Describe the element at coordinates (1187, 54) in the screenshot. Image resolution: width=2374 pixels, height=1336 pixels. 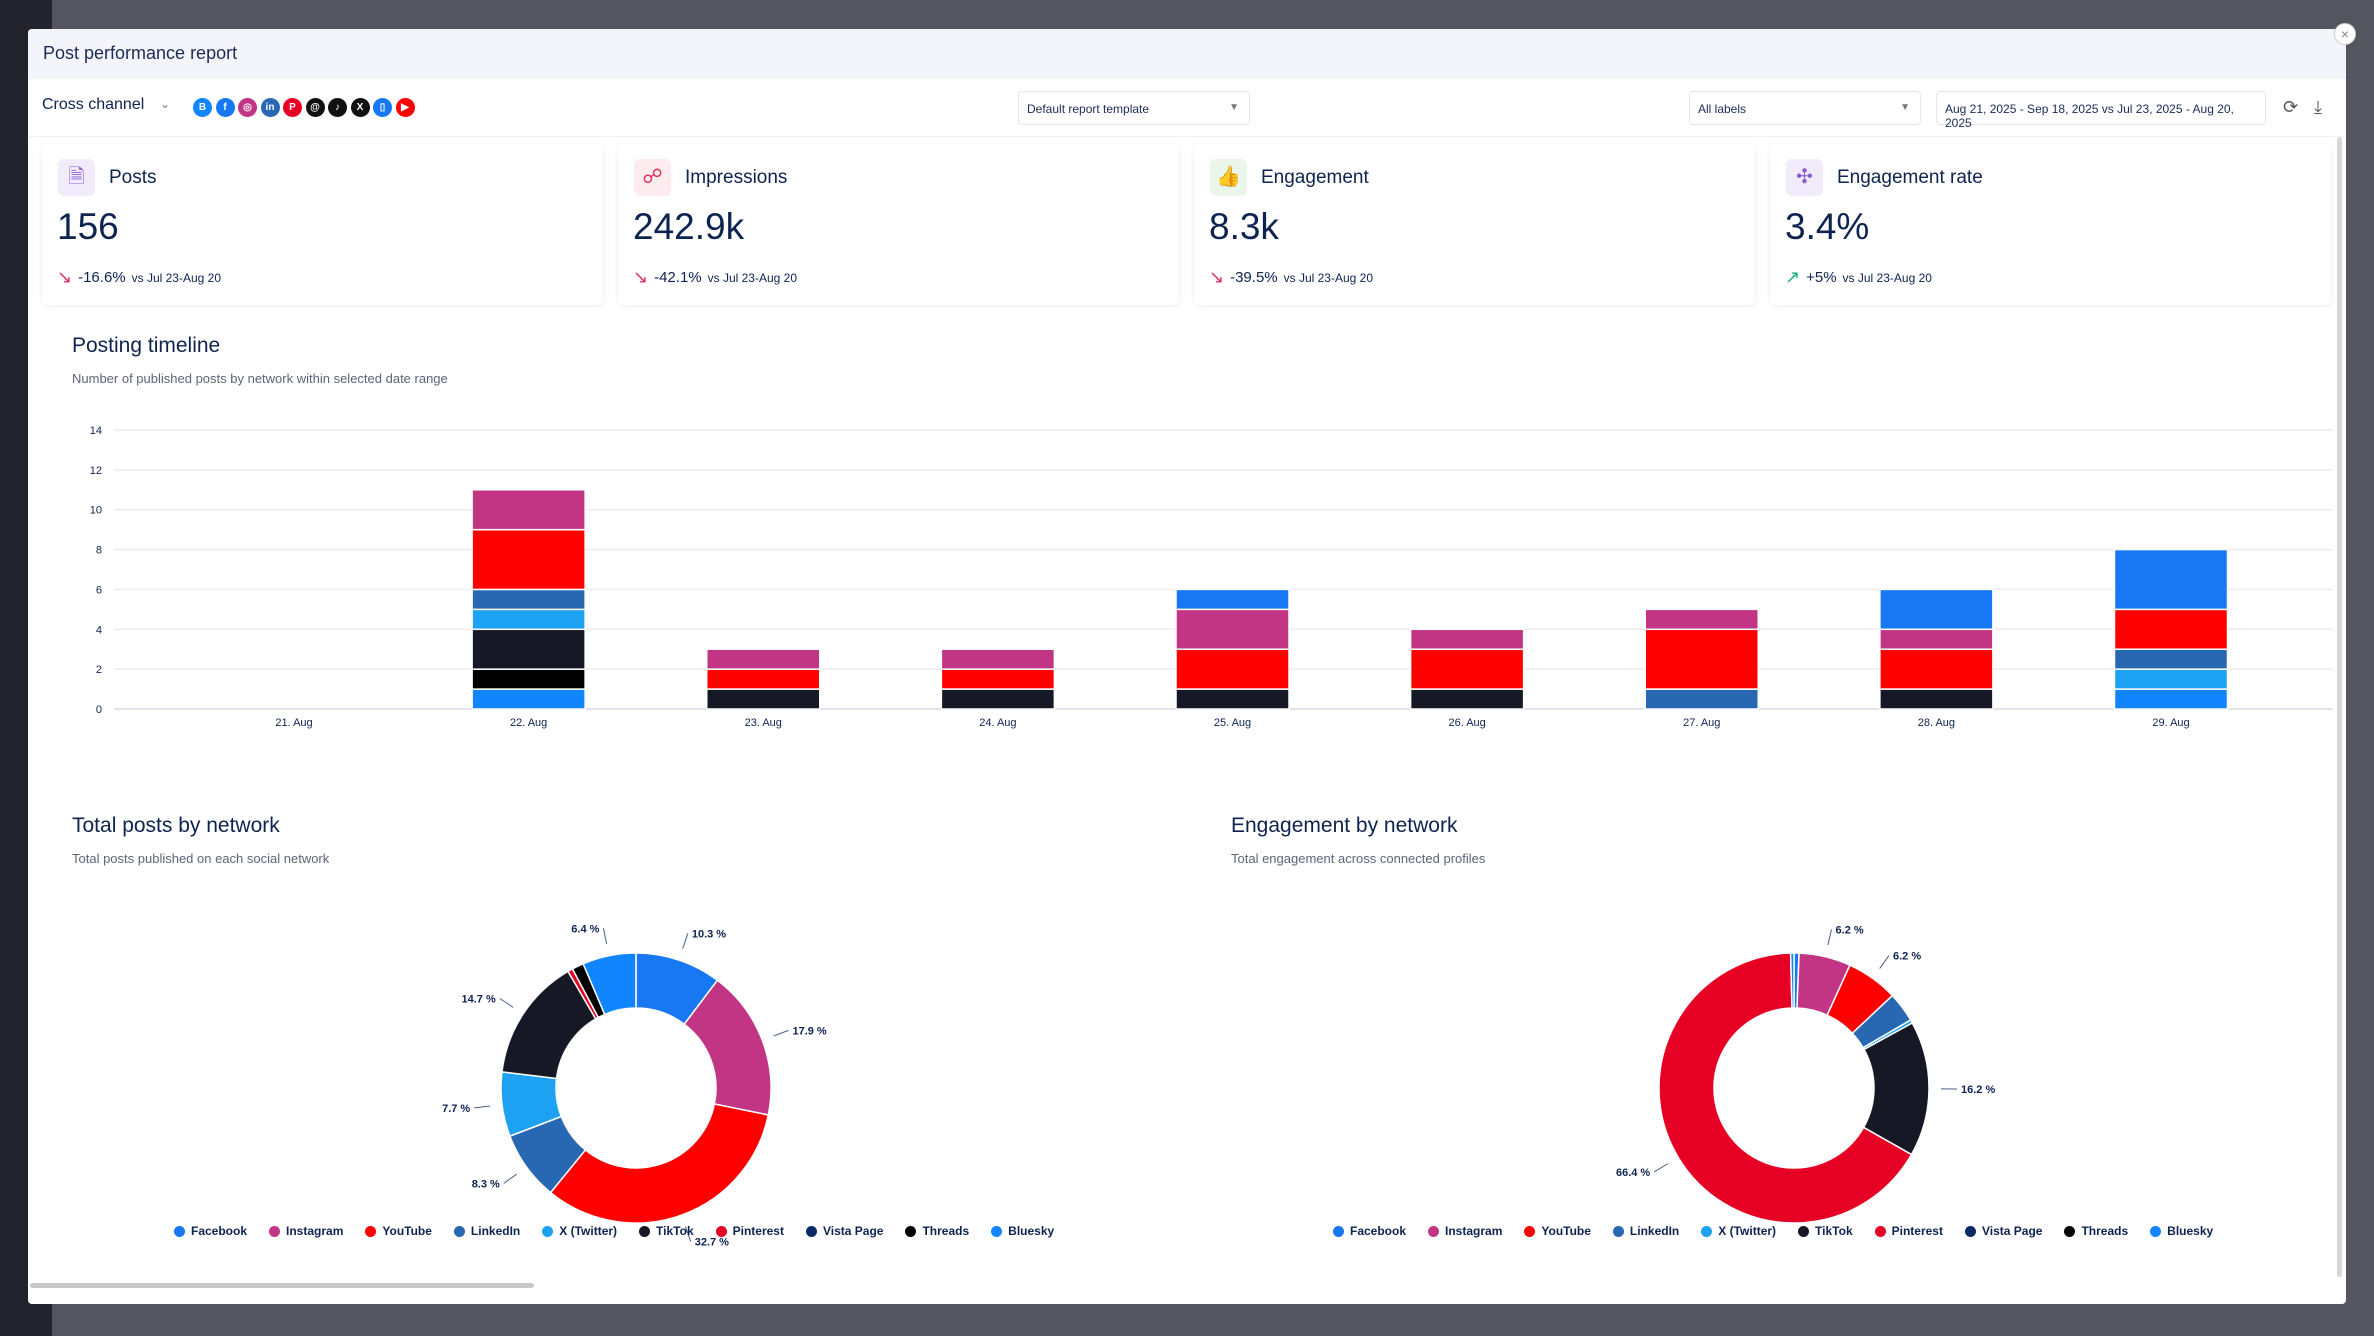
I see `modal-titlebar: Post performance report` at that location.